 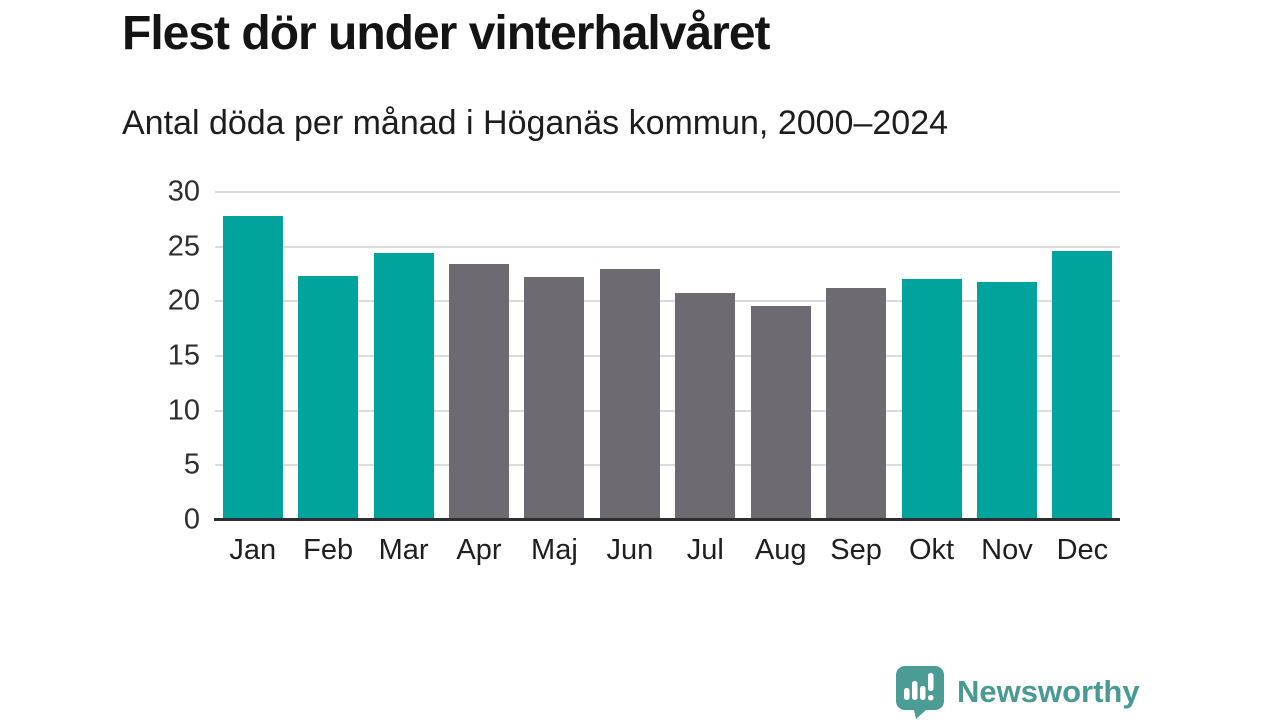 I want to click on x-label-jun: Jun, so click(x=630, y=550).